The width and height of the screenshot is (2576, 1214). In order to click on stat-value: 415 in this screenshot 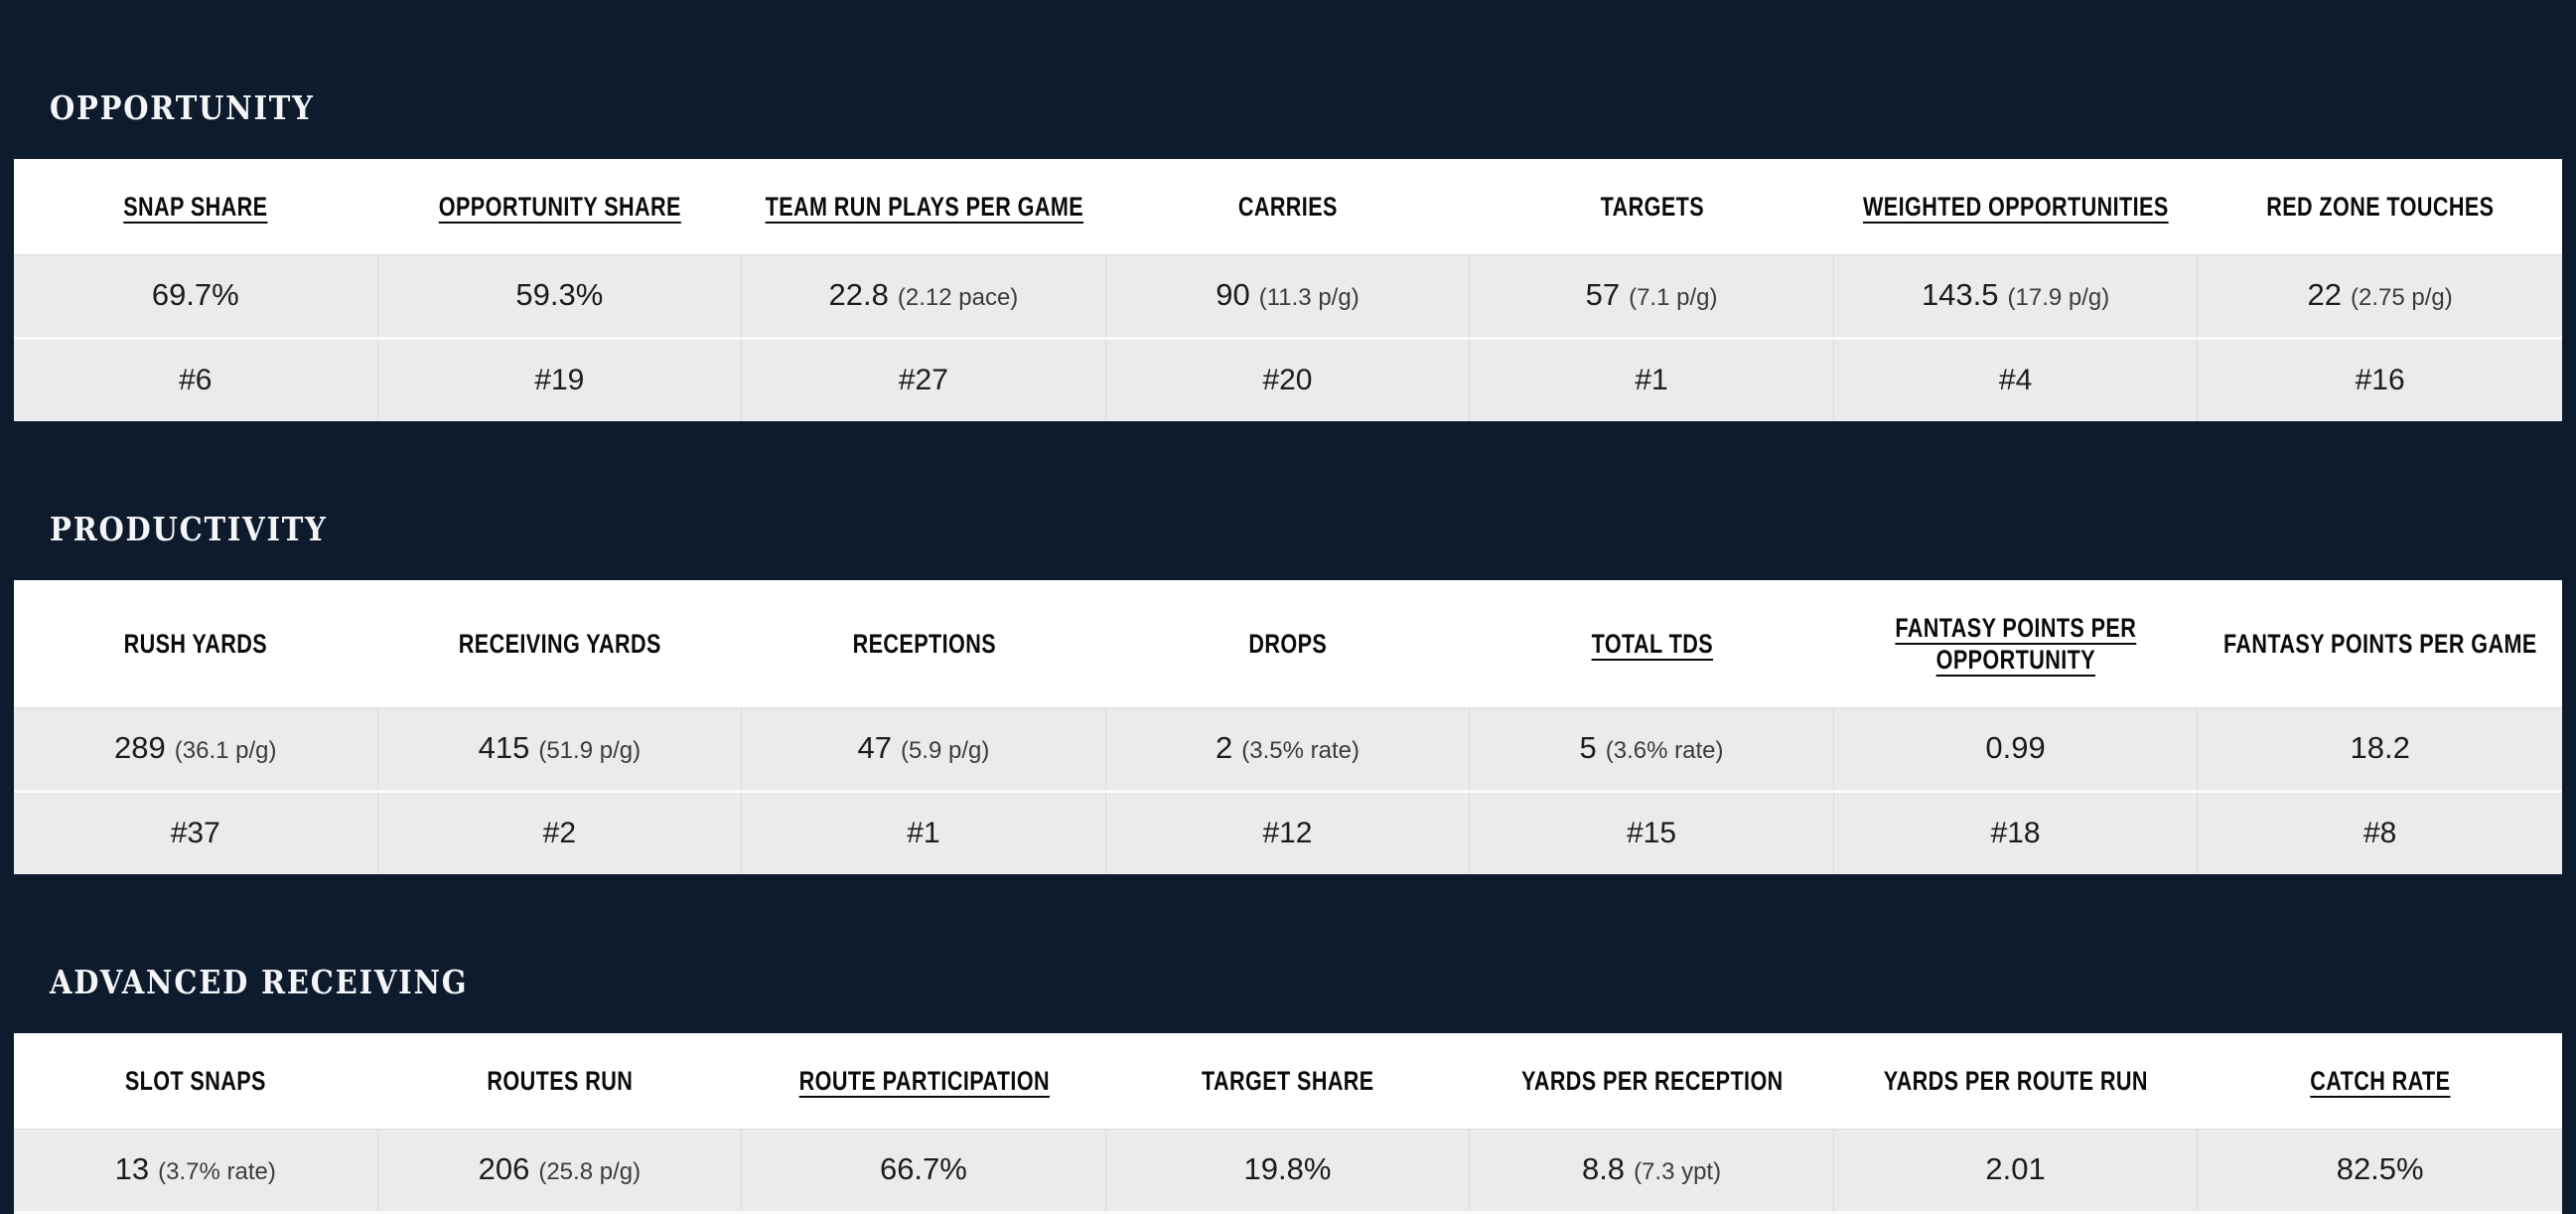, I will do `click(504, 748)`.